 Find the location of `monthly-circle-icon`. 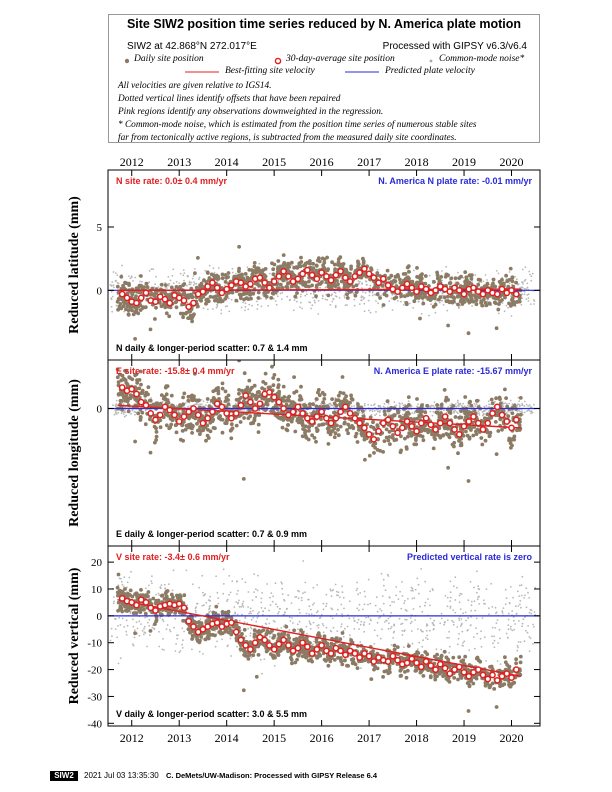

monthly-circle-icon is located at coordinates (278, 61).